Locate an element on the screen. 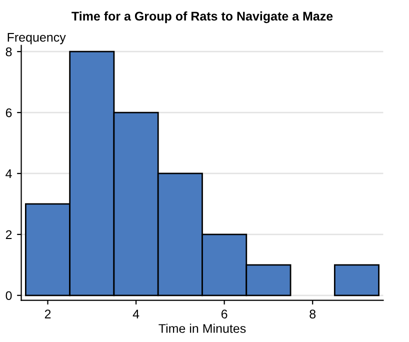 The image size is (409, 342). x-tick-label: 4 is located at coordinates (136, 314).